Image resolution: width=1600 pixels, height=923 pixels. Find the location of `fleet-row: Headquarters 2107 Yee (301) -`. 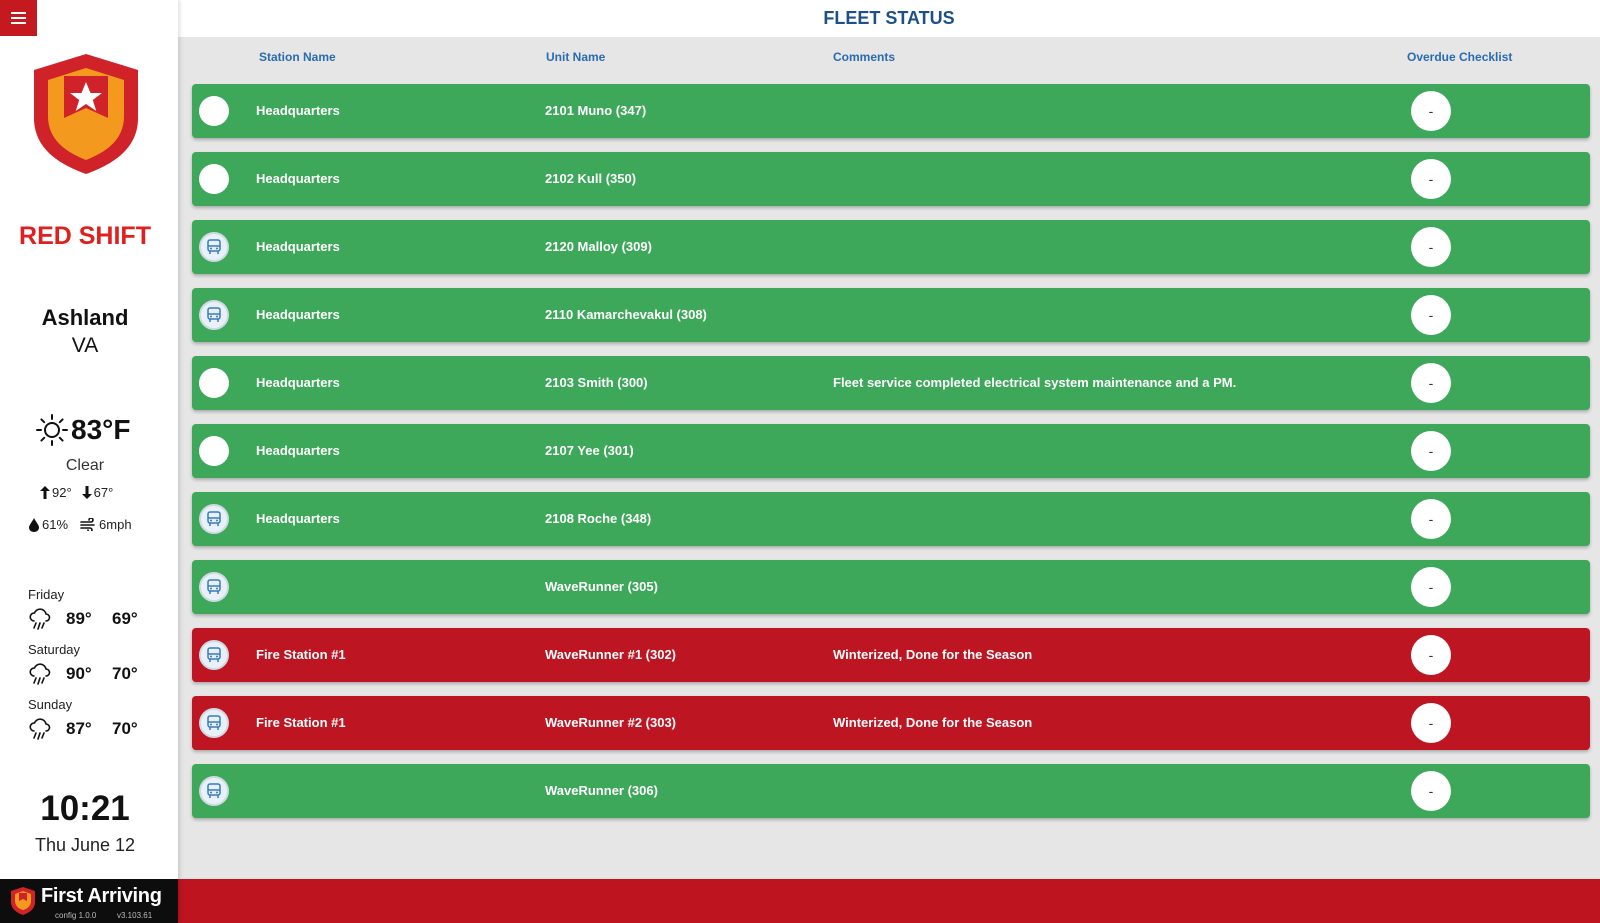

fleet-row: Headquarters 2107 Yee (301) - is located at coordinates (891, 451).